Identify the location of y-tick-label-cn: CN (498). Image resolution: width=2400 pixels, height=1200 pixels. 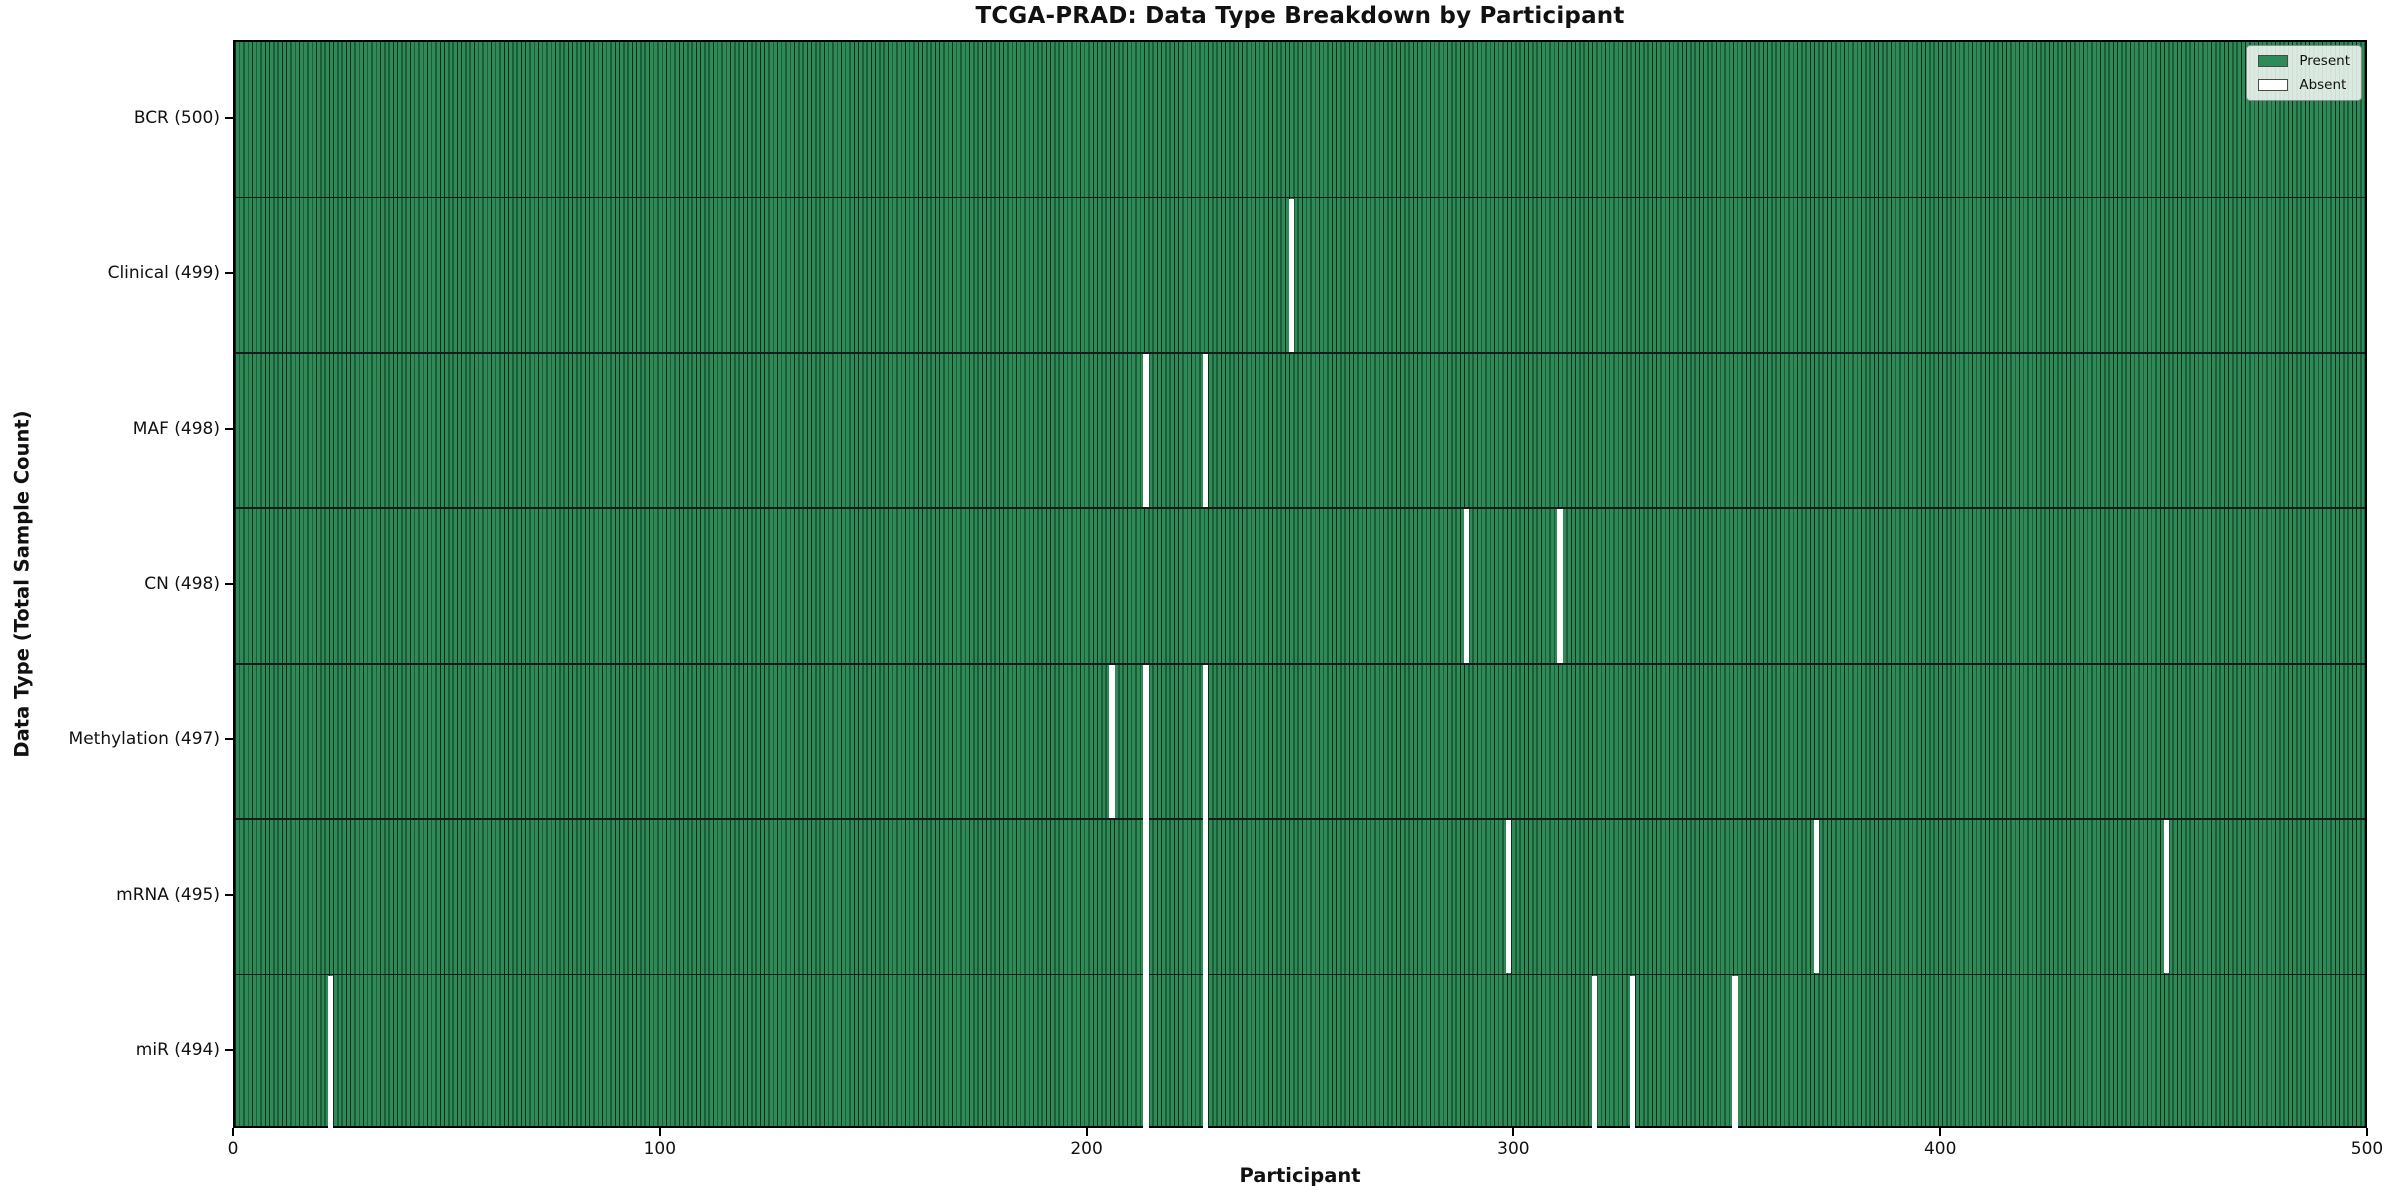
(182, 584).